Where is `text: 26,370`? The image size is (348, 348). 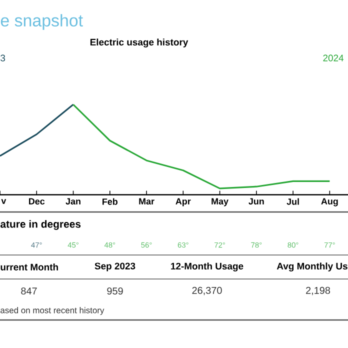
text: 26,370 is located at coordinates (207, 291).